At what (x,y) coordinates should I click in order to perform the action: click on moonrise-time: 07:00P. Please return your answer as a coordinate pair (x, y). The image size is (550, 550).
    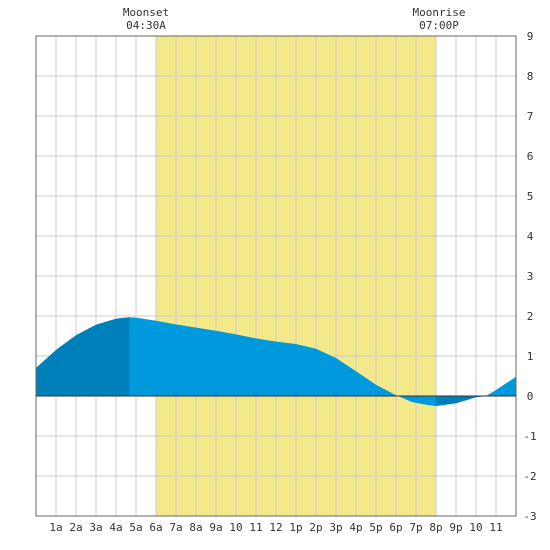
    Looking at the image, I should click on (439, 25).